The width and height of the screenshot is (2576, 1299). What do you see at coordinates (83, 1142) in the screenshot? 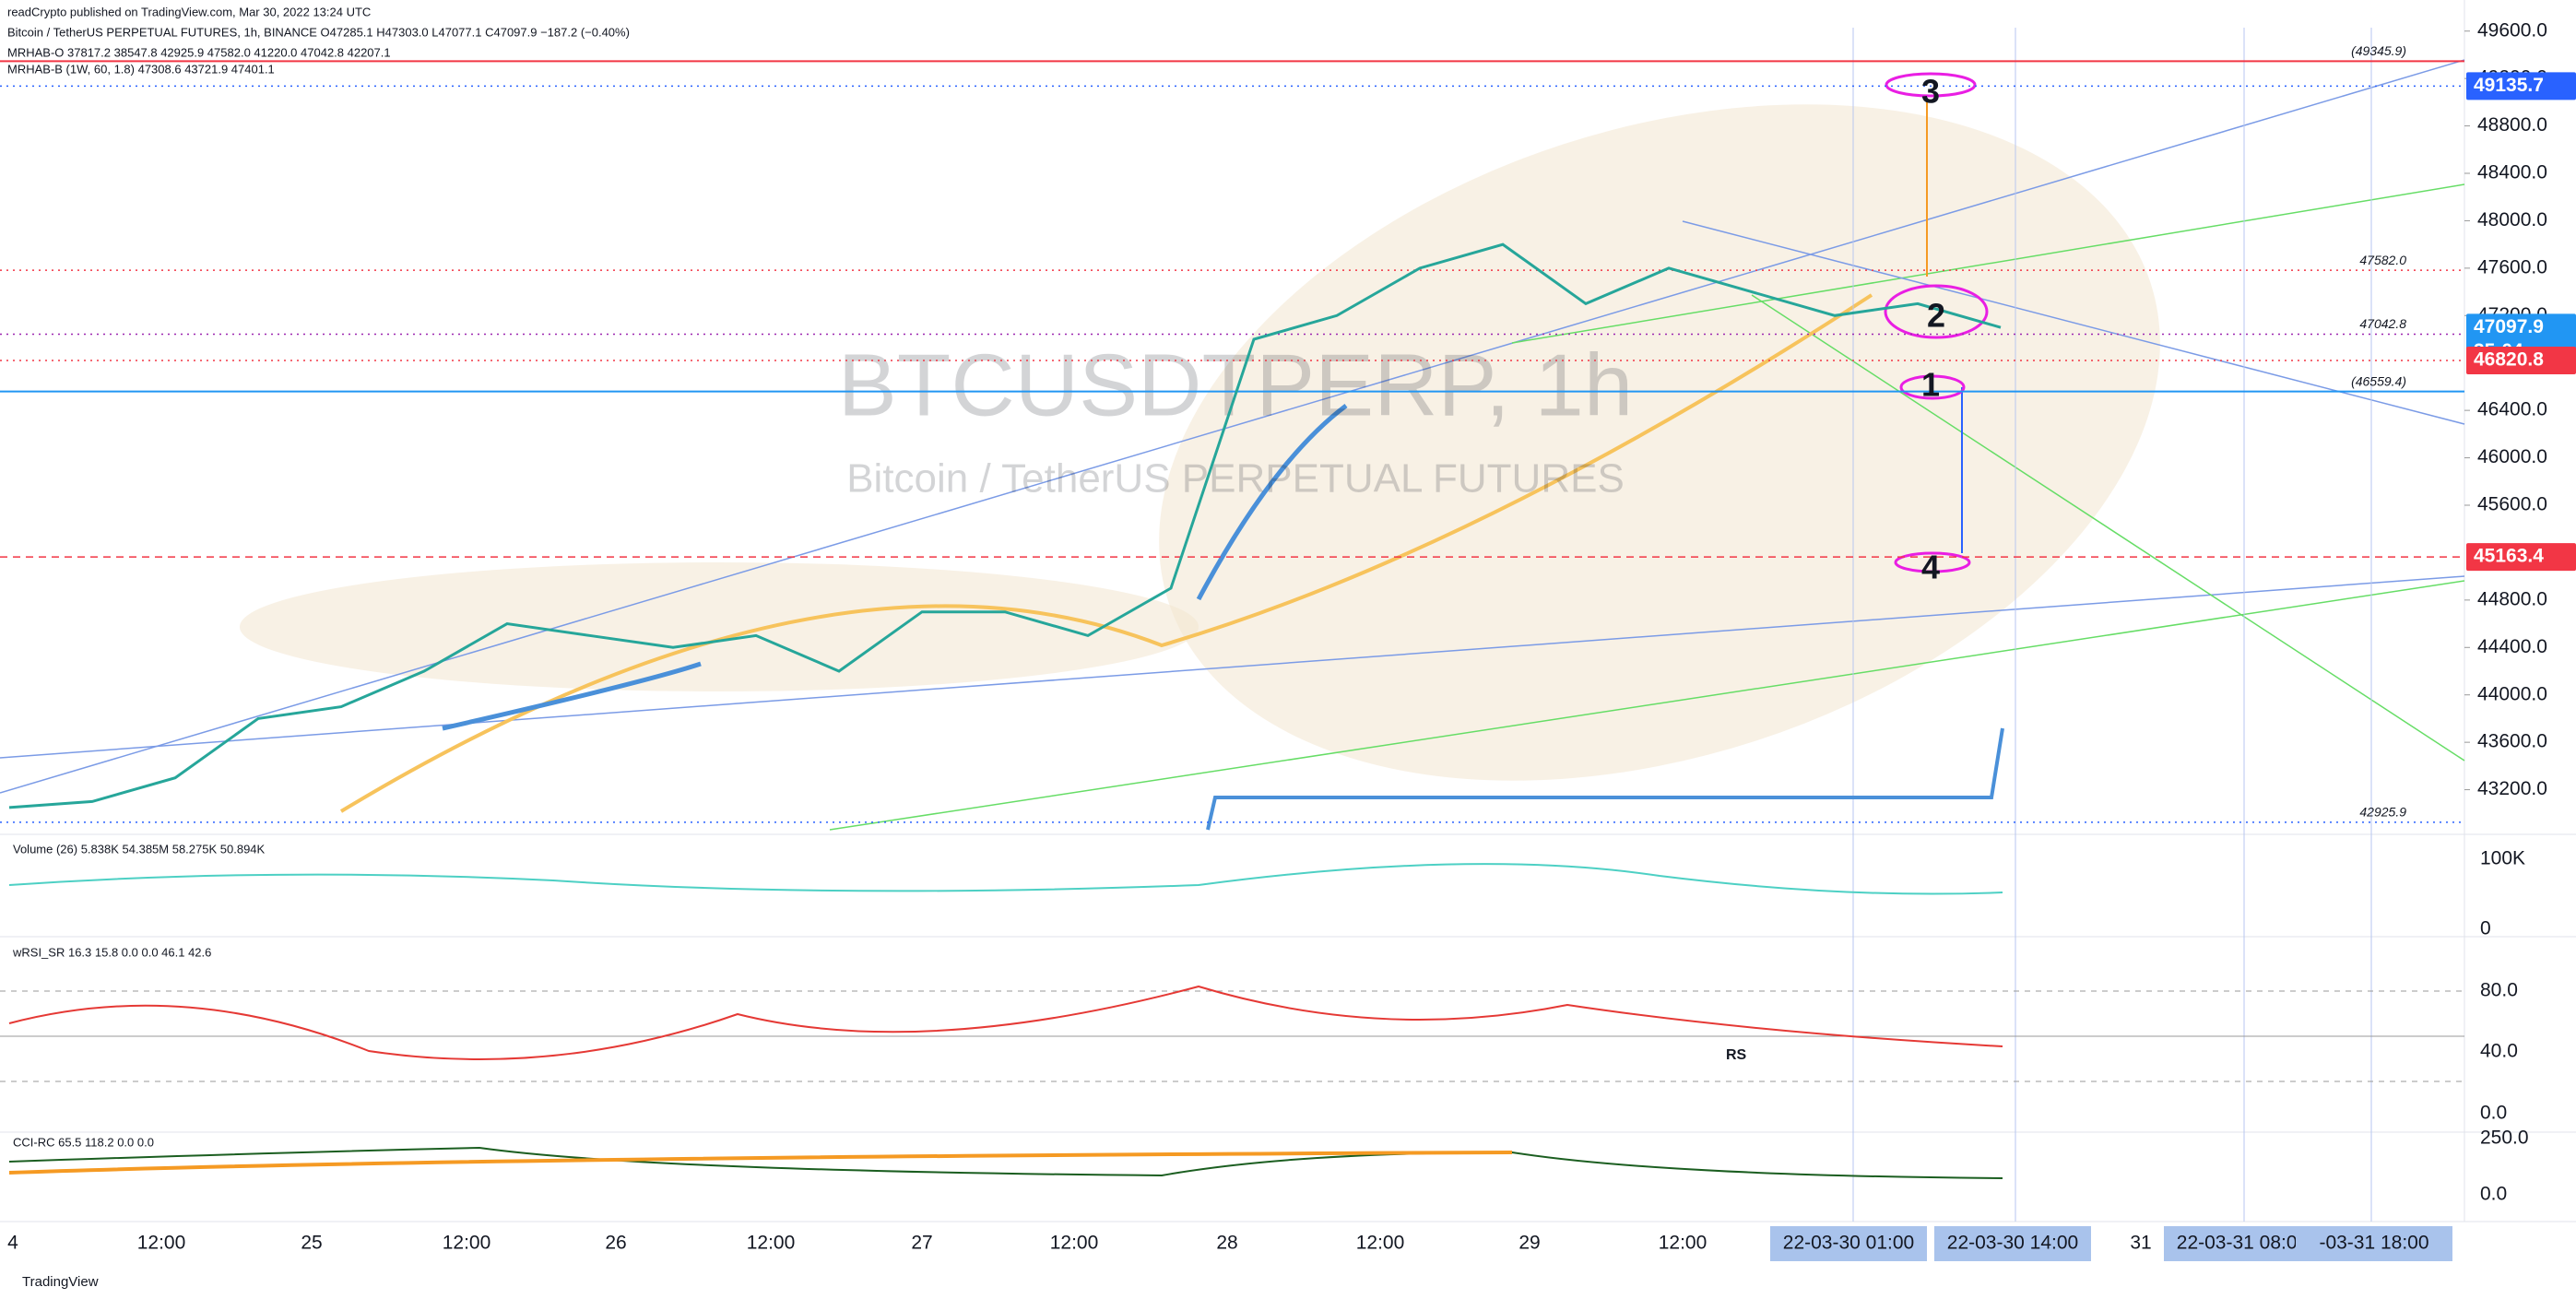
I see `panel-legend: CCI-RC 65.5 118.2 0.0 0.0` at bounding box center [83, 1142].